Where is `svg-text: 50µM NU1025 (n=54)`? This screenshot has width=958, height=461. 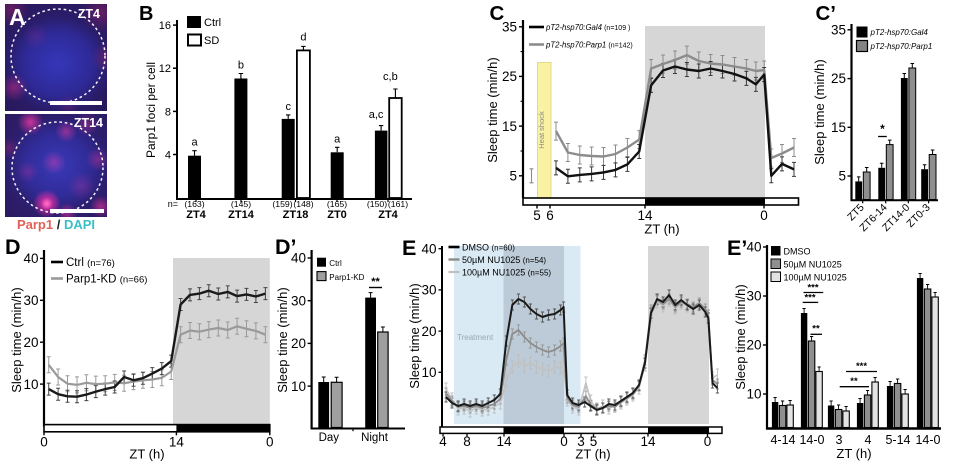
svg-text: 50µM NU1025 (n=54) is located at coordinates (504, 260).